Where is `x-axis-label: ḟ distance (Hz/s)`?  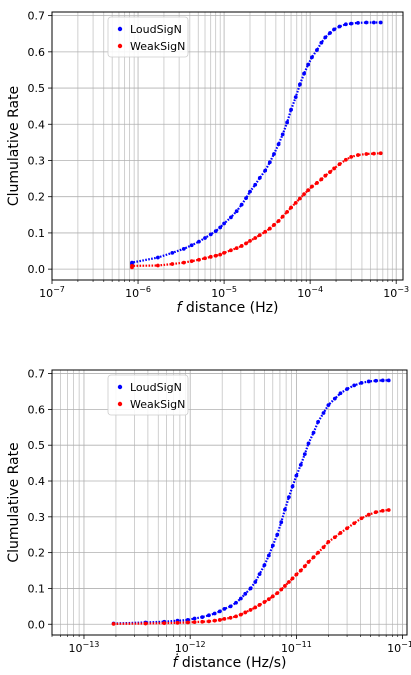 x-axis-label: ḟ distance (Hz/s) is located at coordinates (230, 662).